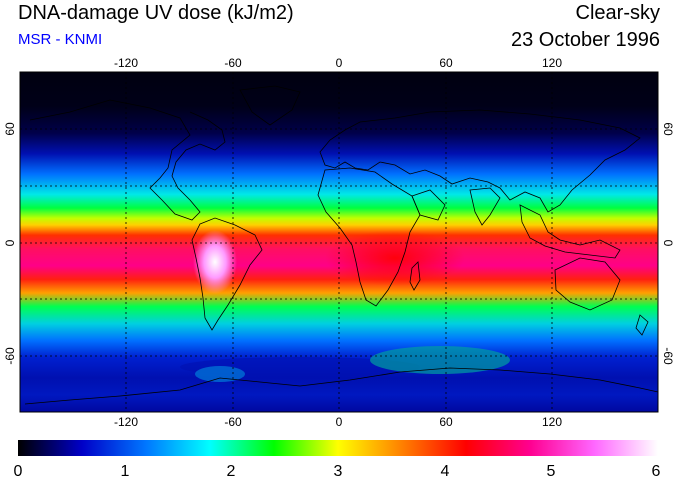  I want to click on colorbar, so click(338, 448).